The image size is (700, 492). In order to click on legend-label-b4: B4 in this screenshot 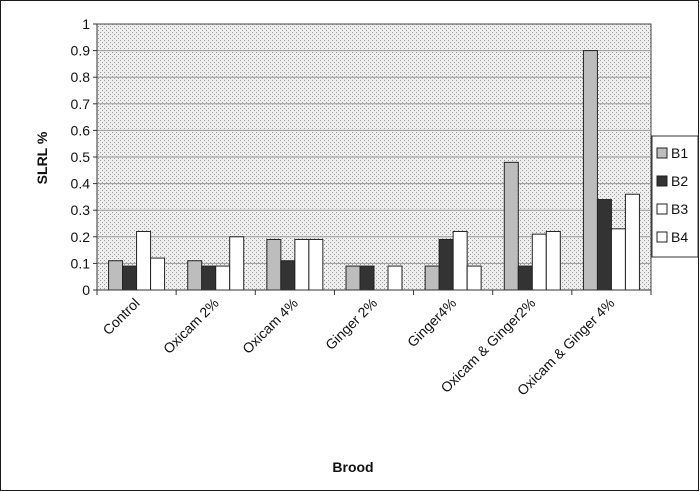, I will do `click(679, 237)`.